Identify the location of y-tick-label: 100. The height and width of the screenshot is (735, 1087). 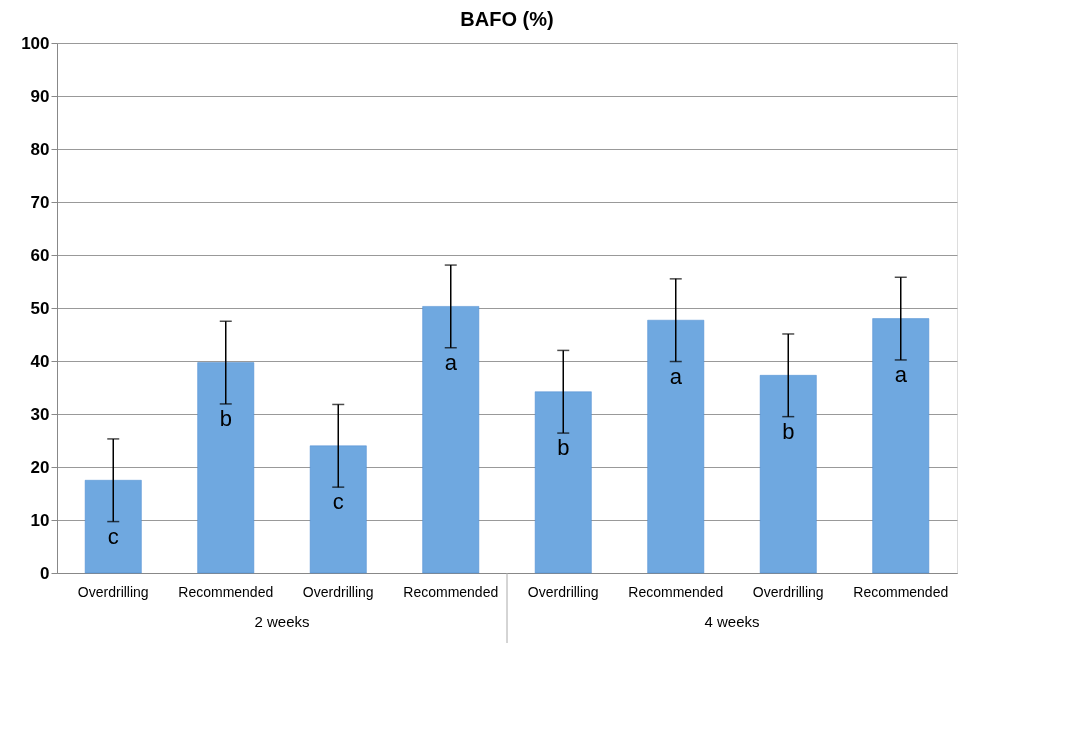
(35, 43).